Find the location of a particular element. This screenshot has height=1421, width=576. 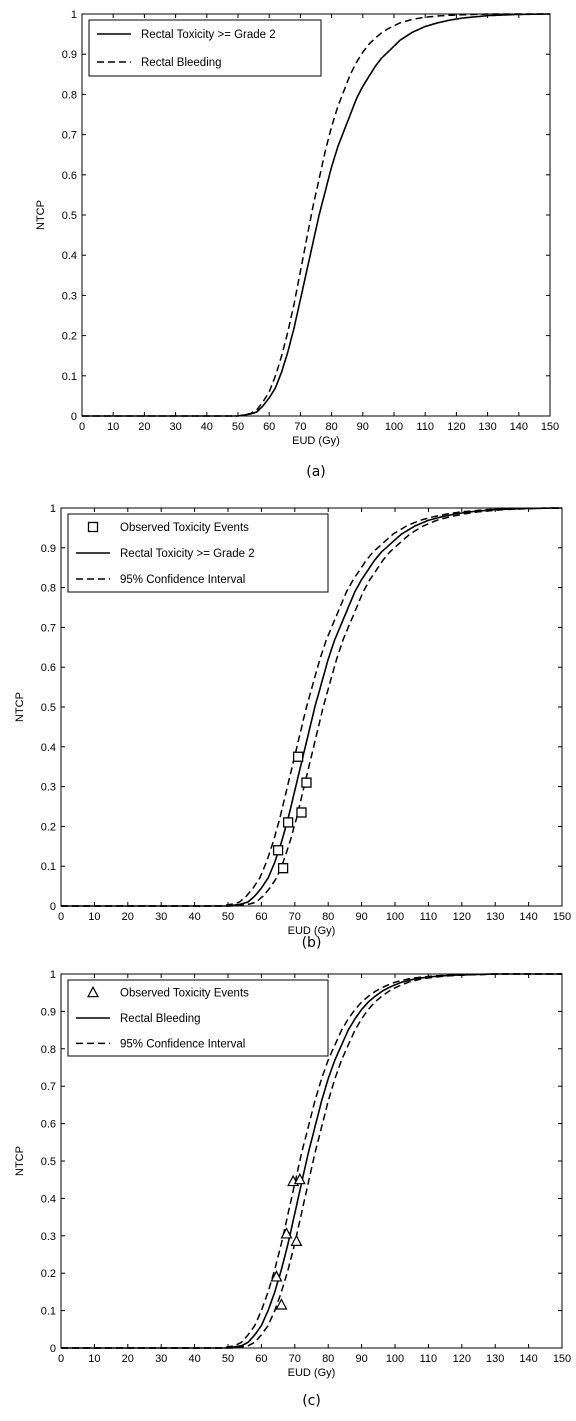

legend-swatch-triangle is located at coordinates (93, 991).